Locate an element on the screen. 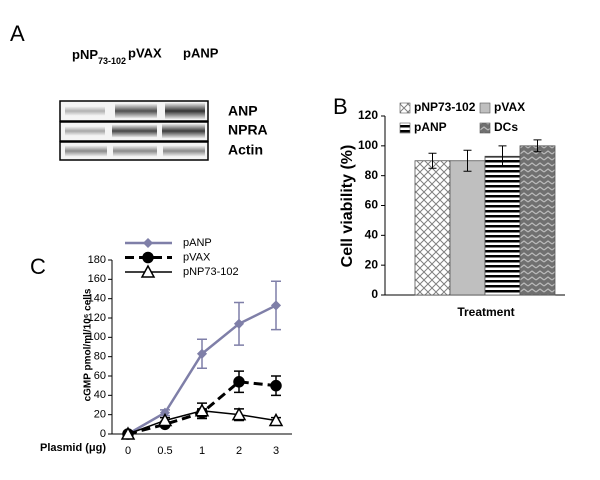 Image resolution: width=600 pixels, height=480 pixels. column-label-text: pNP is located at coordinates (85, 54).